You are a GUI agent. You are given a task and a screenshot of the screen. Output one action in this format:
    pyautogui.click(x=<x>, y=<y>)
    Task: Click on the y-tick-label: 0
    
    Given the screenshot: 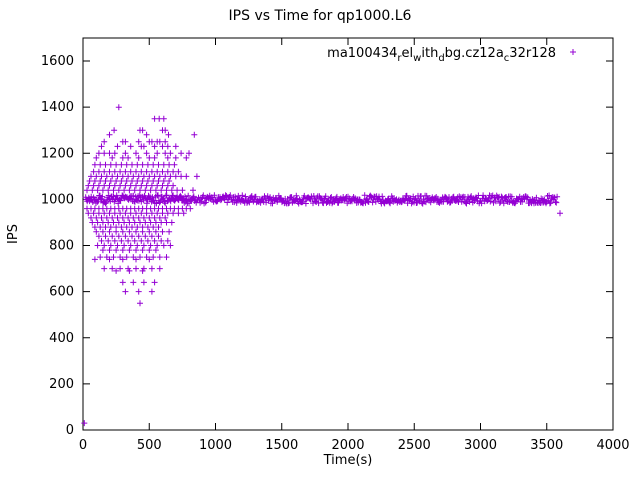 What is the action you would take?
    pyautogui.click(x=70, y=430)
    